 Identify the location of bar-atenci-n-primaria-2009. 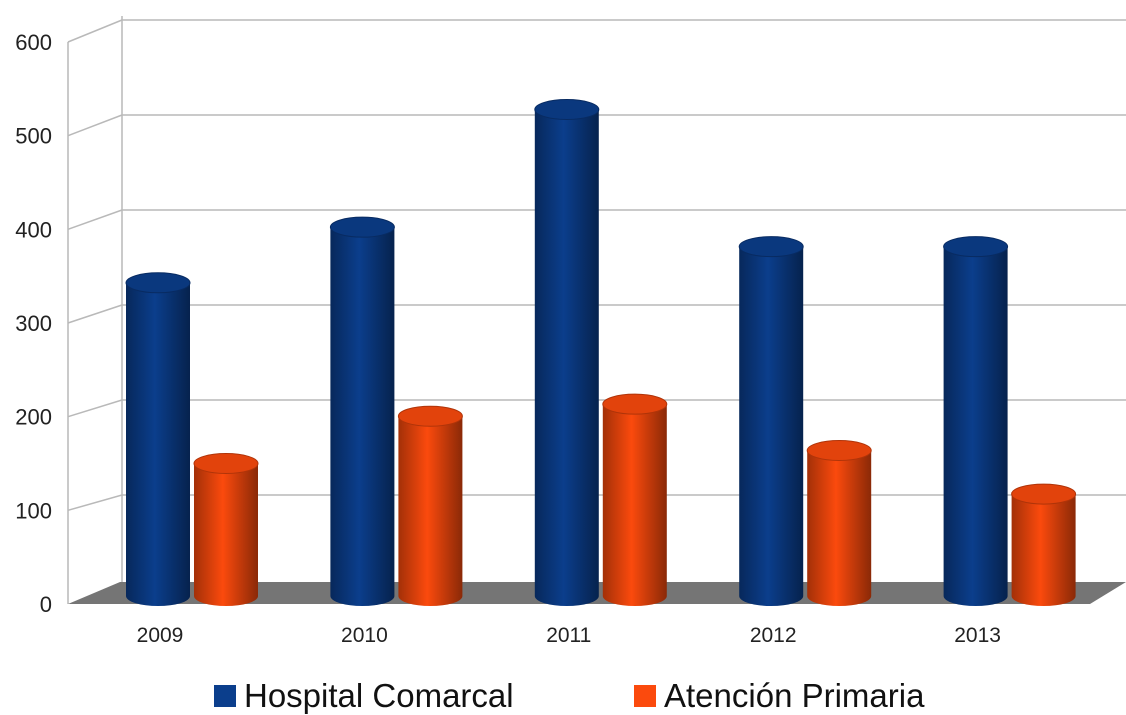
(226, 529).